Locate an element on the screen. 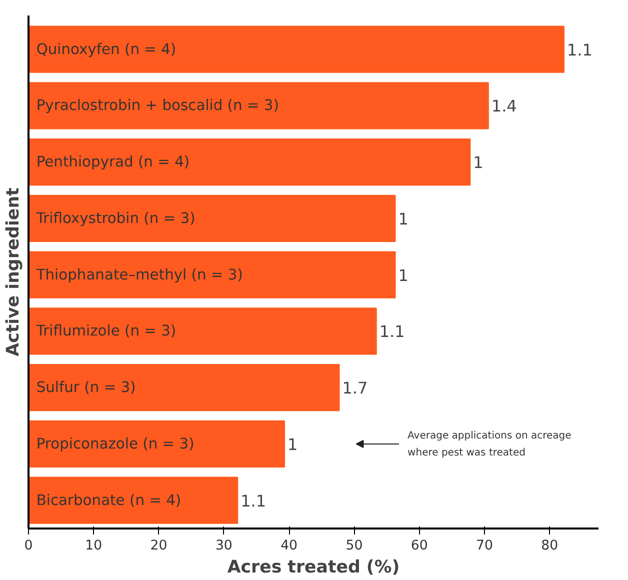  x-tick-label: 20 is located at coordinates (159, 546).